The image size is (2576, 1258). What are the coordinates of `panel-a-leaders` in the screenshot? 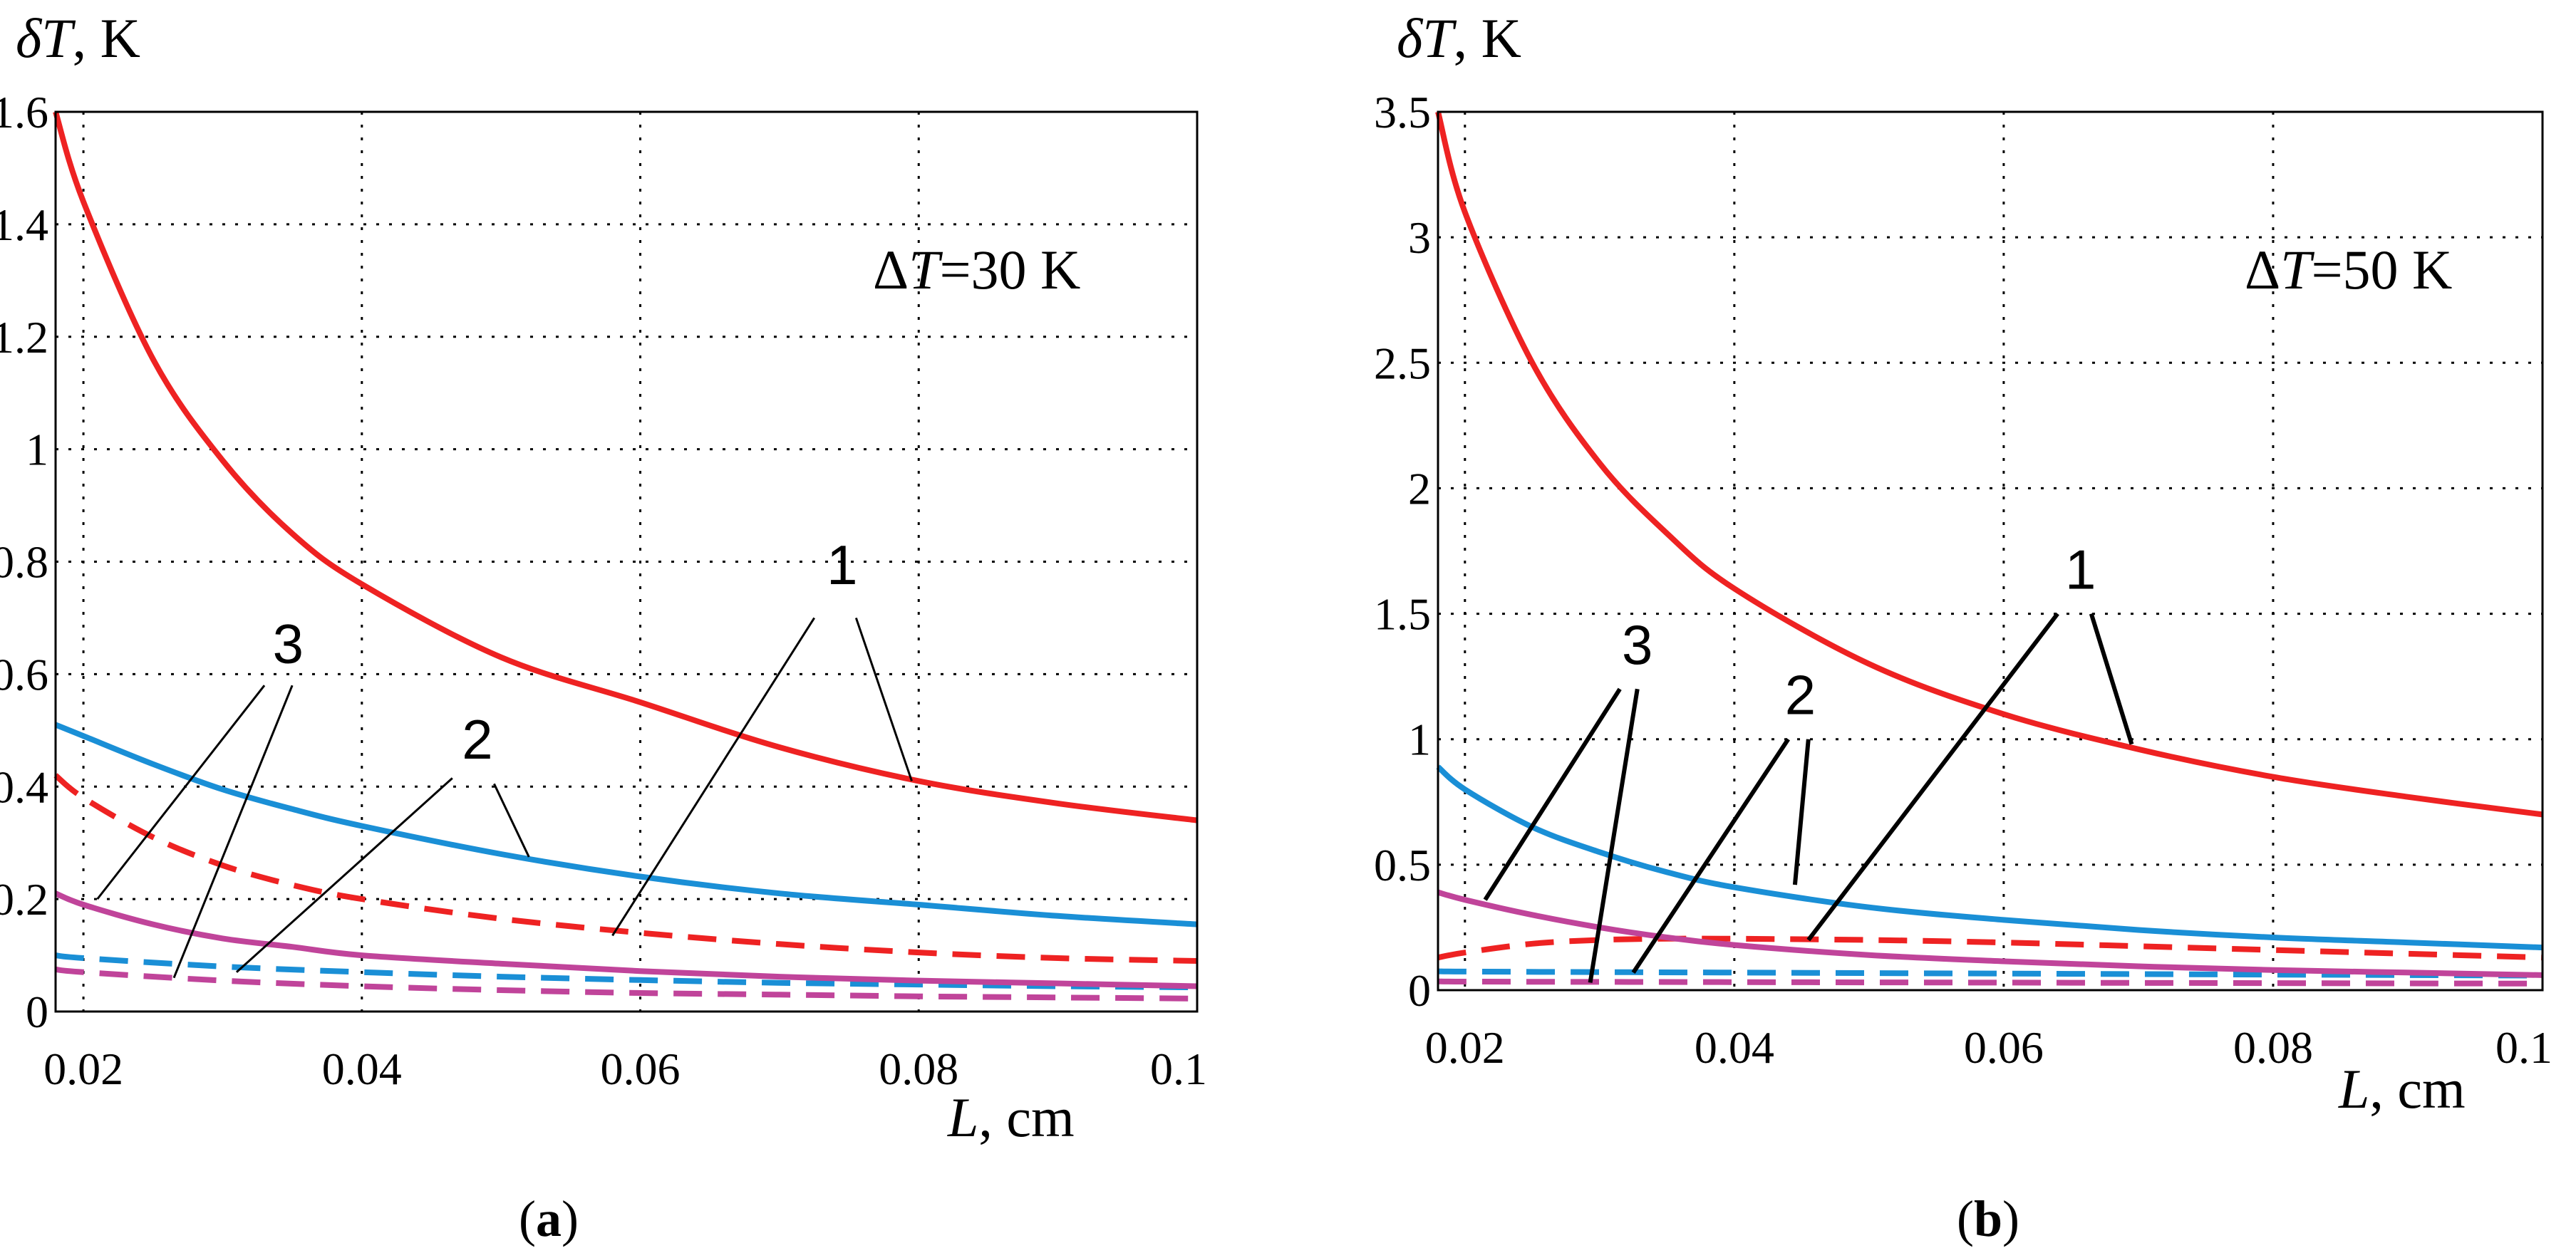 It's located at (504, 798).